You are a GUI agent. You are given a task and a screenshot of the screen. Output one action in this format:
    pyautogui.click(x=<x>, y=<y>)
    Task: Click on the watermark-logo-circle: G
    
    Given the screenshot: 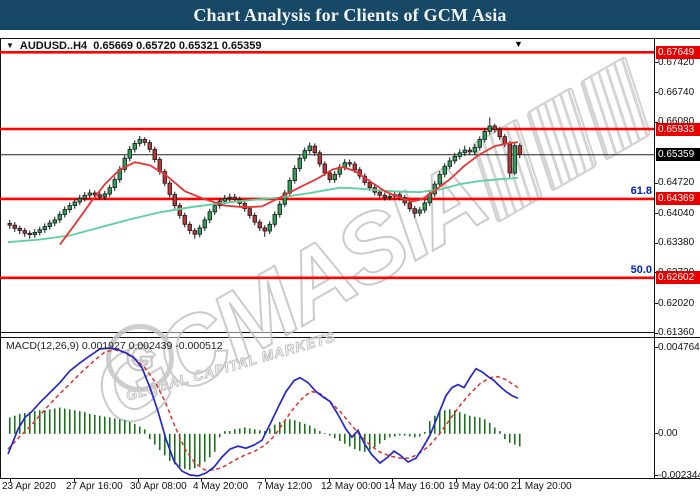 What is the action you would take?
    pyautogui.click(x=140, y=358)
    